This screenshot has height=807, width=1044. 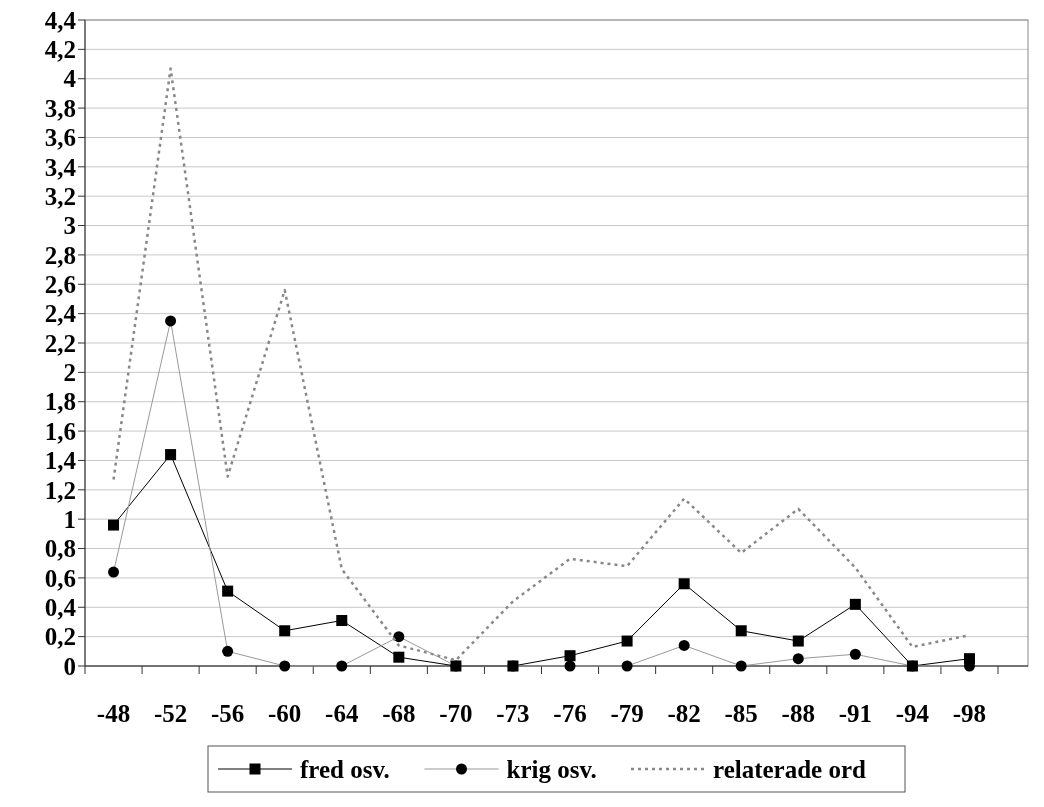 I want to click on y-tick-label: 2,4, so click(x=60, y=314).